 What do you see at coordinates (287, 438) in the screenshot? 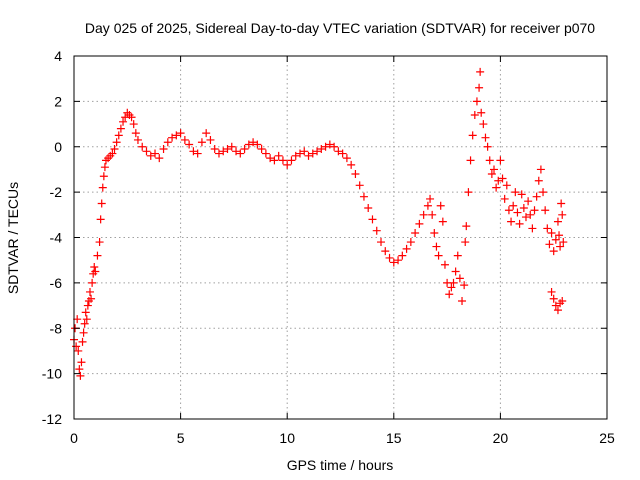
I see `x-tick-label: 10` at bounding box center [287, 438].